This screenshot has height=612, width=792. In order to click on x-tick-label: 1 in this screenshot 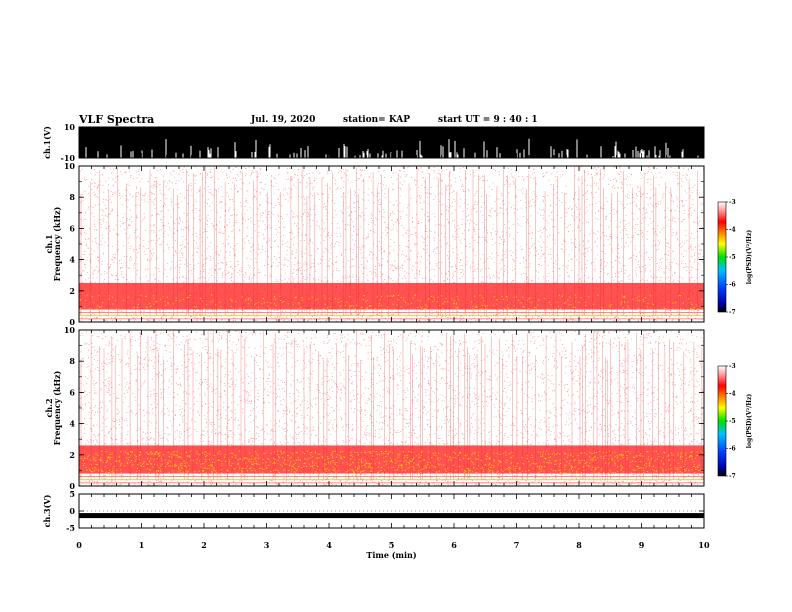, I will do `click(142, 545)`.